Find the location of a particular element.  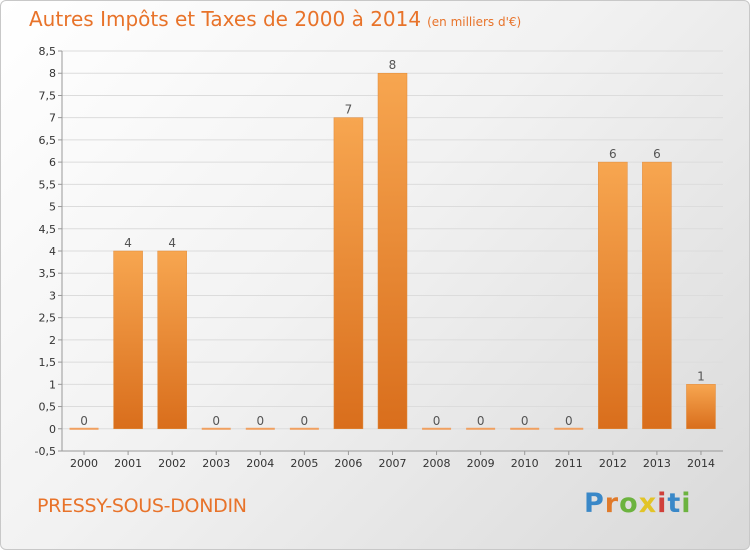

y-tick-label: 5,5 is located at coordinates (48, 184).